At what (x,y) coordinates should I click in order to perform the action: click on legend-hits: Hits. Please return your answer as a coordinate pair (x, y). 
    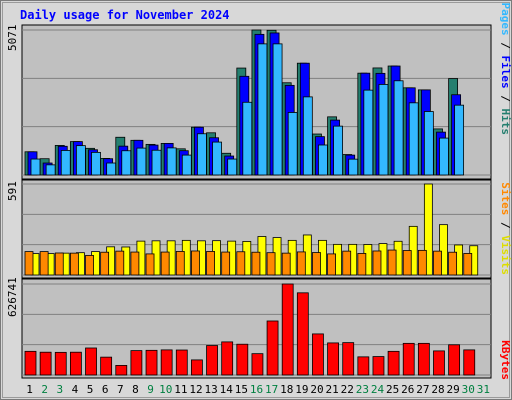
    Looking at the image, I should click on (505, 122).